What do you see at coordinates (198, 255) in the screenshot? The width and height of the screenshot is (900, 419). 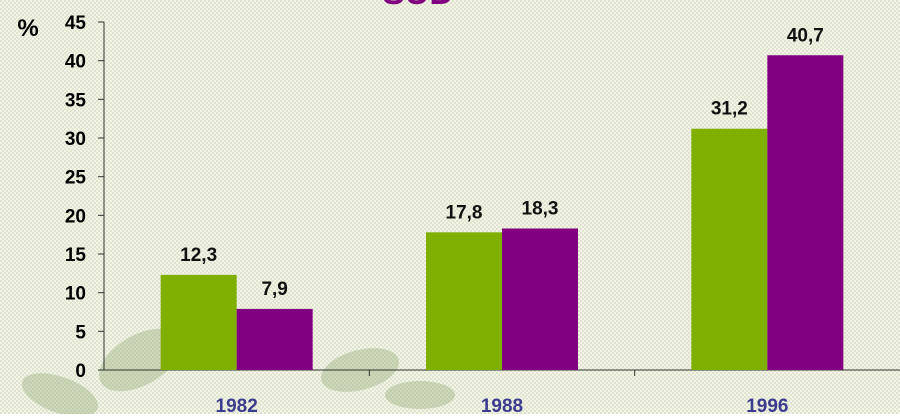 I see `value-label: 12,3` at bounding box center [198, 255].